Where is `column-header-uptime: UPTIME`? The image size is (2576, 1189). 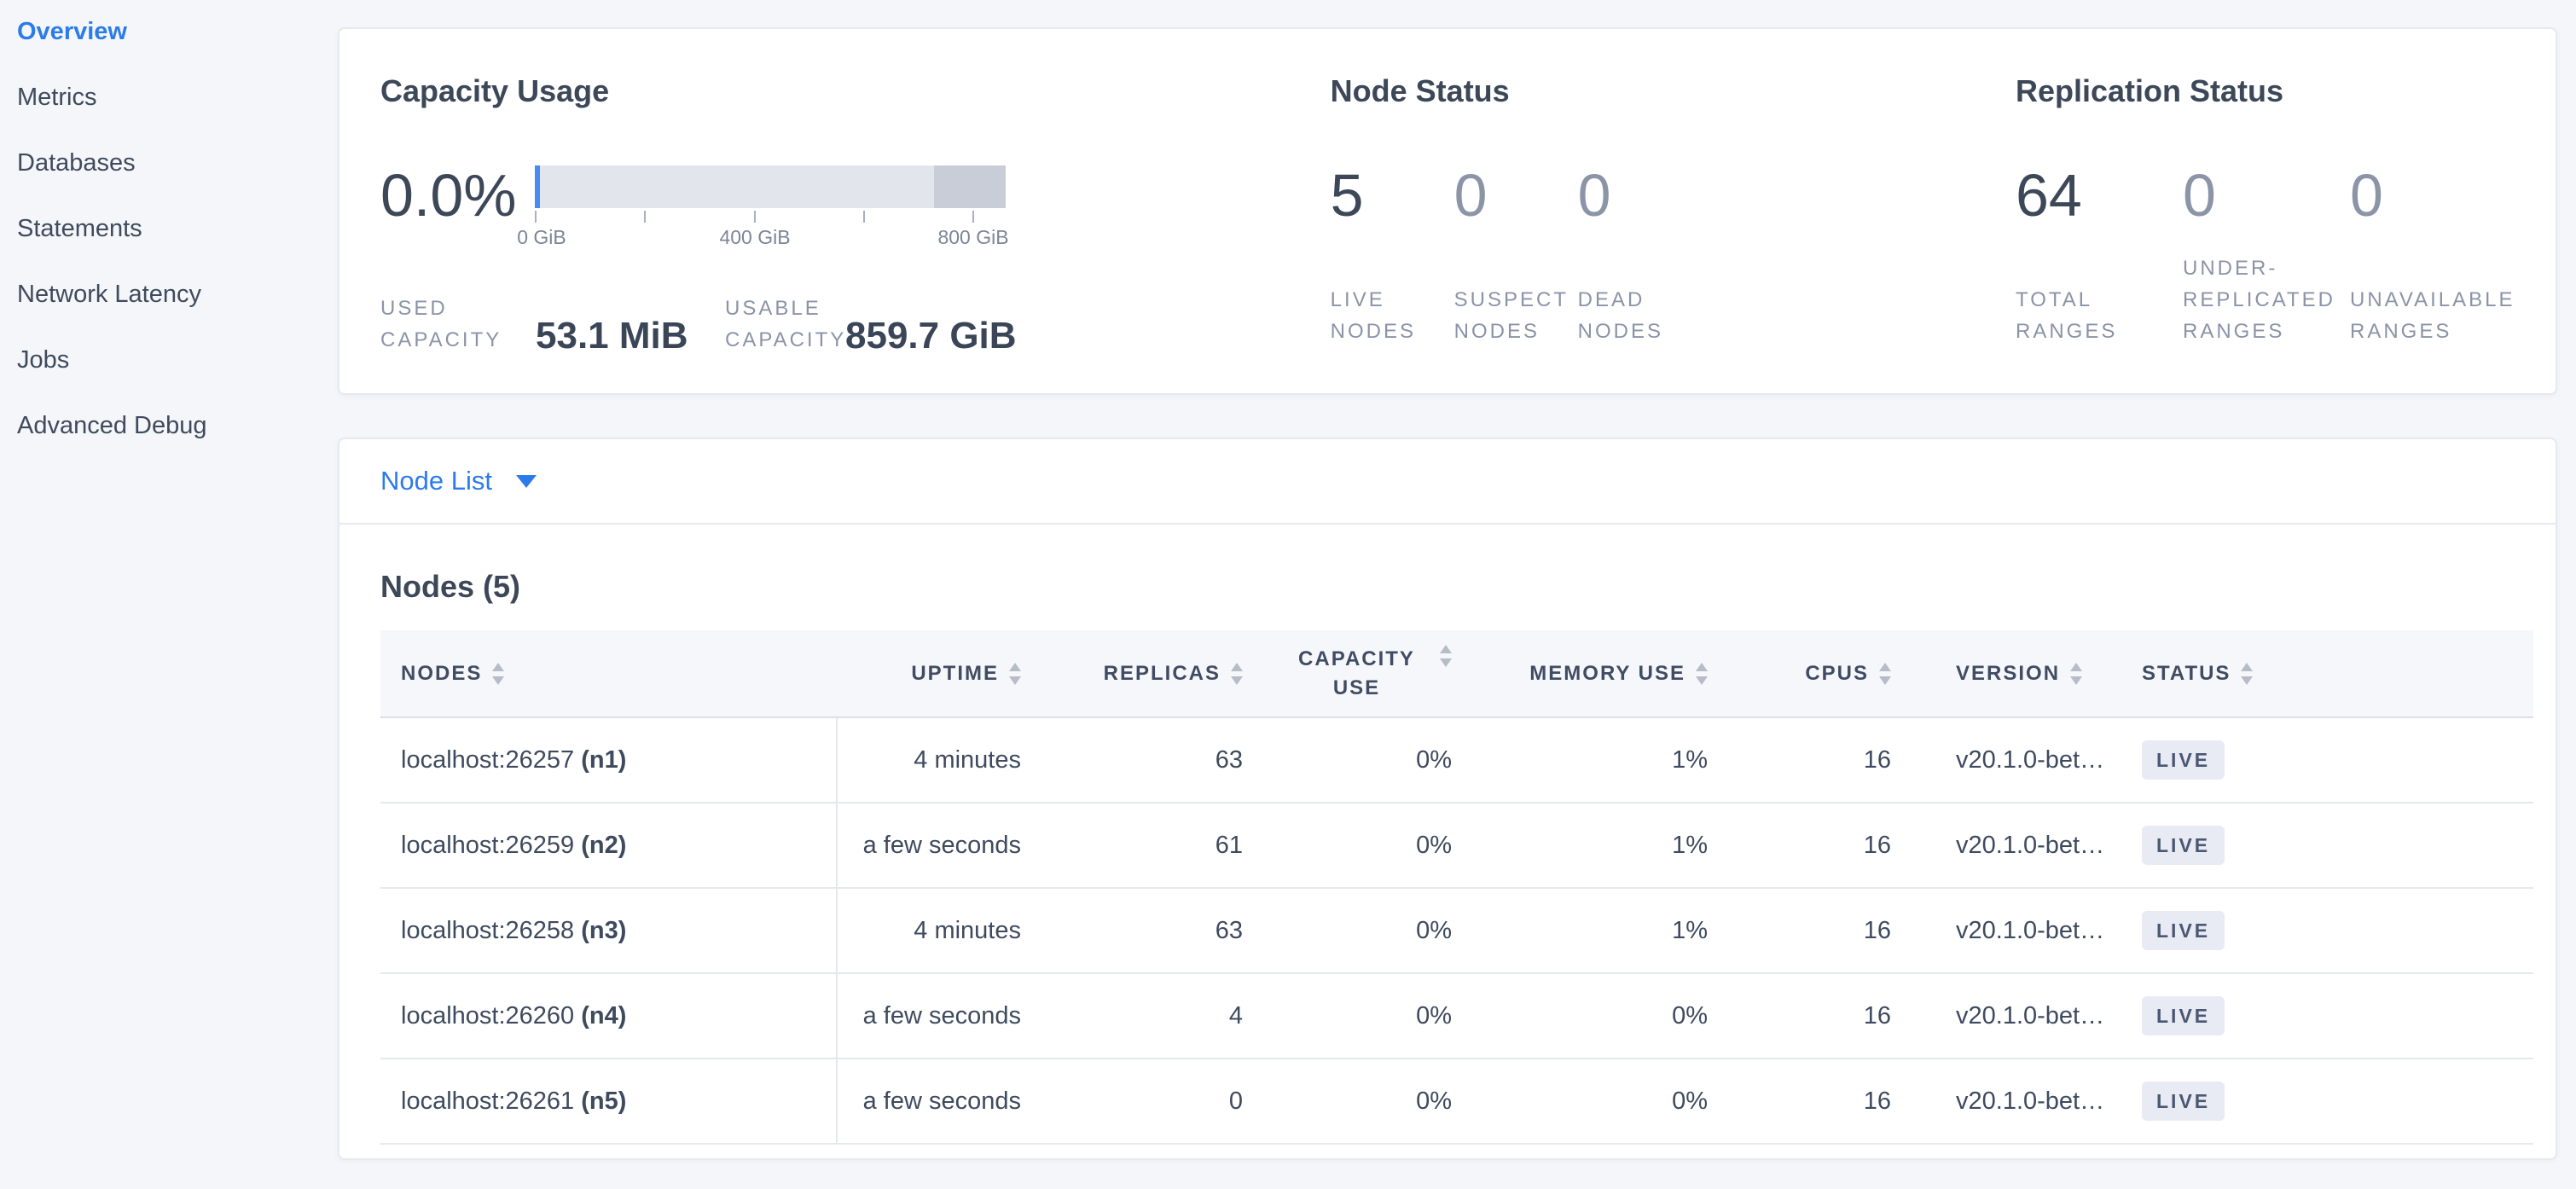
column-header-uptime: UPTIME is located at coordinates (939, 674).